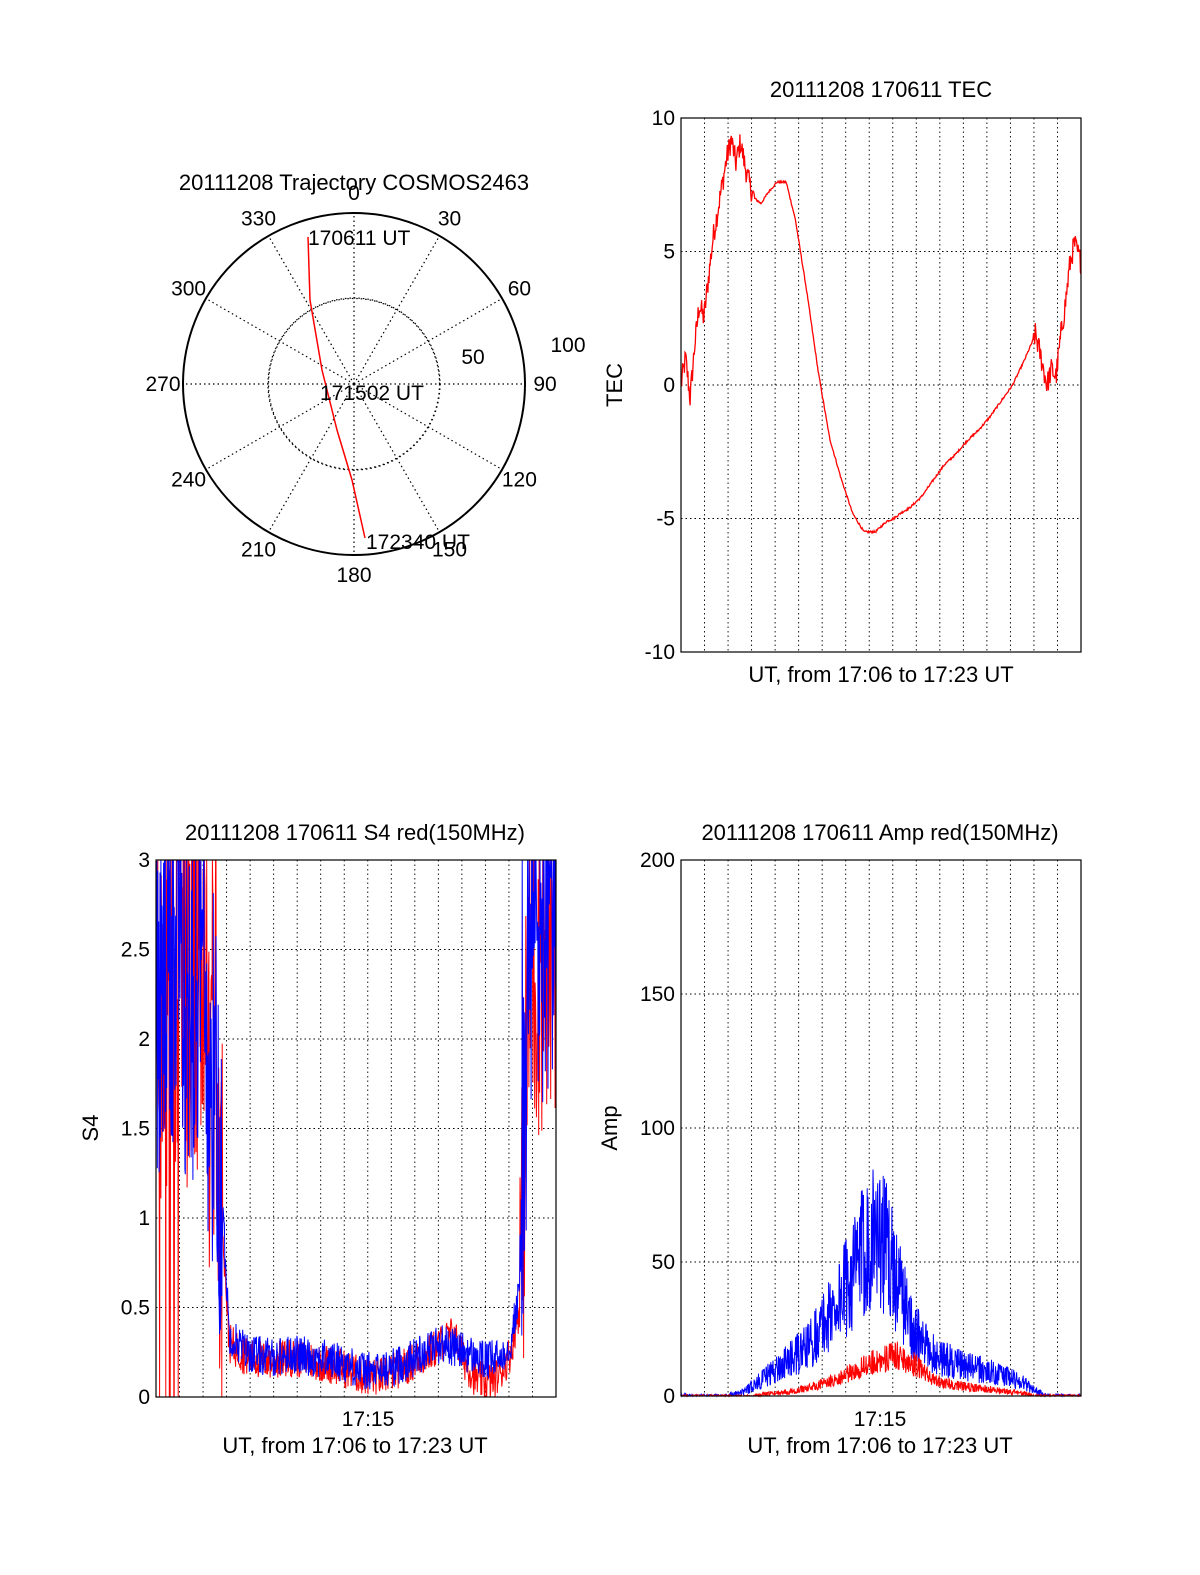 This screenshot has width=1200, height=1575. I want to click on polar-annotation-end: 172340 UT, so click(418, 542).